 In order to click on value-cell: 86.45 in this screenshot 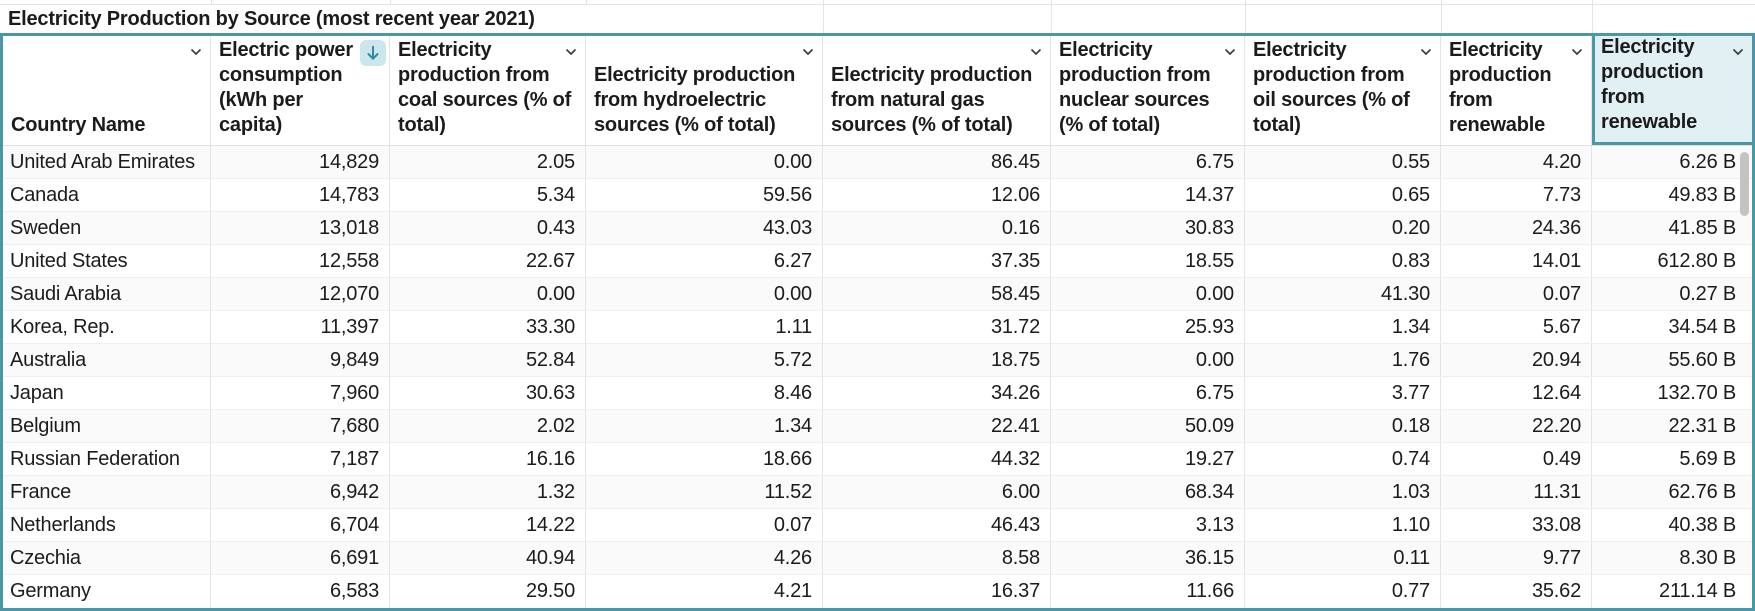, I will do `click(937, 162)`.